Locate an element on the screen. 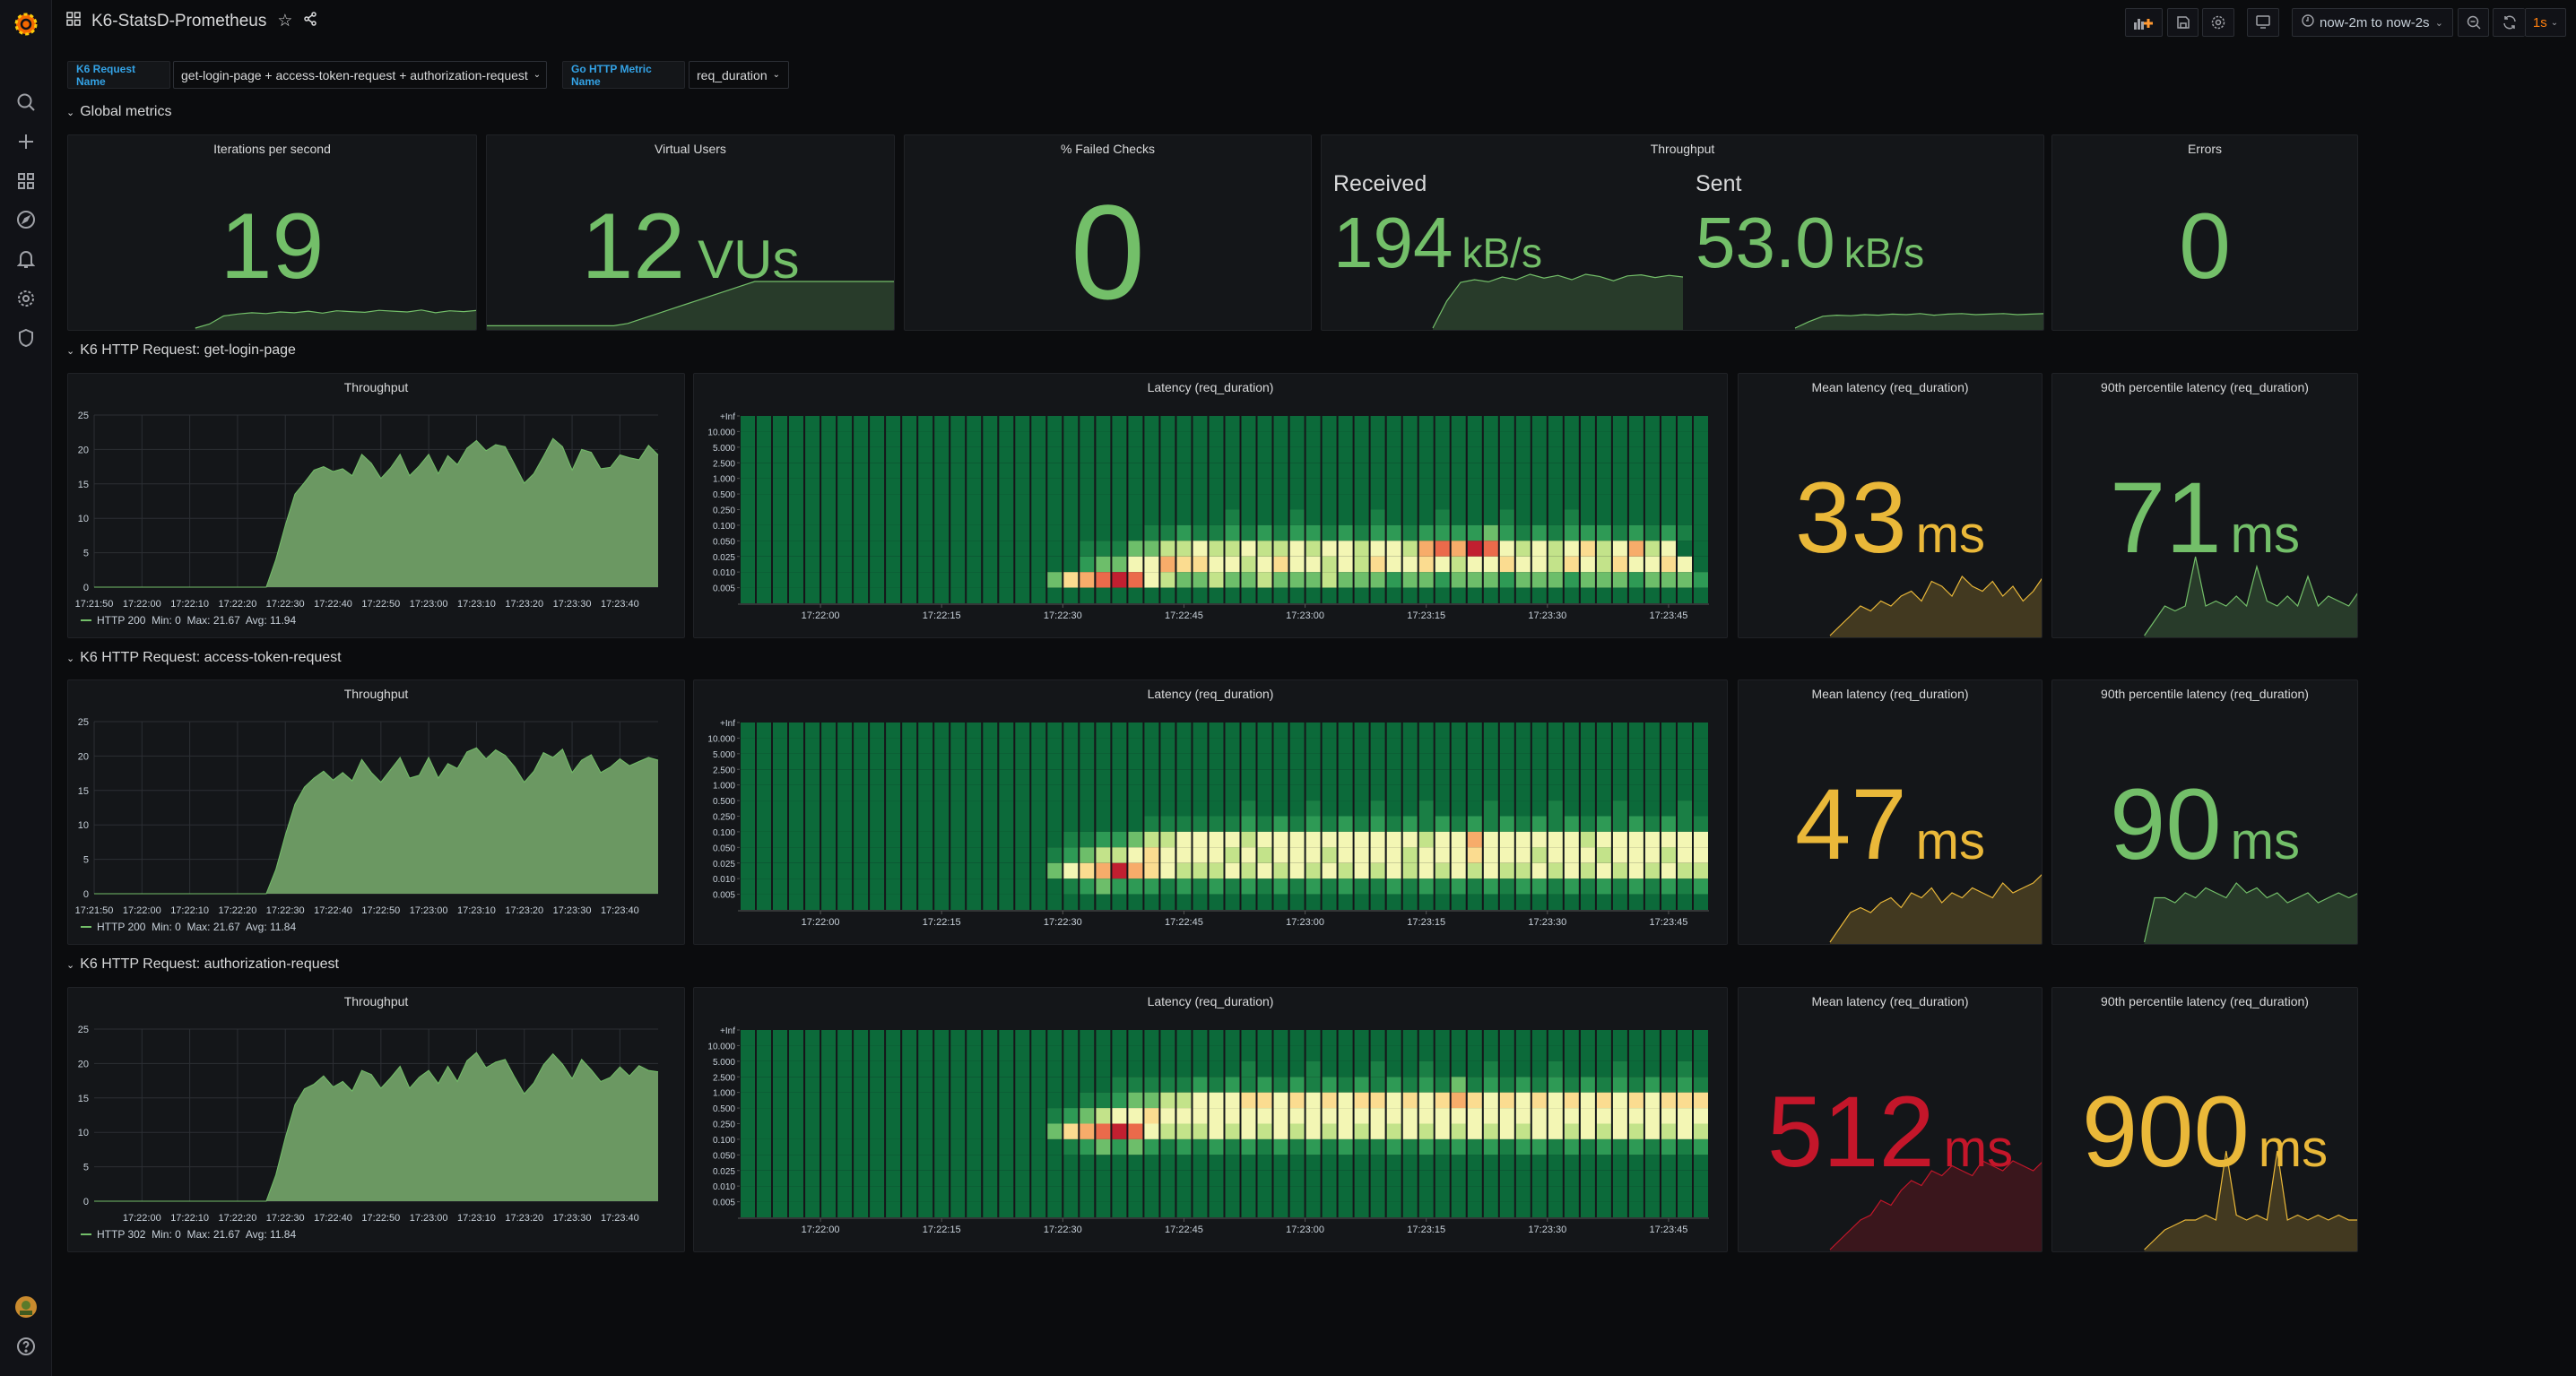 Image resolution: width=2576 pixels, height=1376 pixels. metric-name-select: req_duration ⌄ is located at coordinates (739, 75).